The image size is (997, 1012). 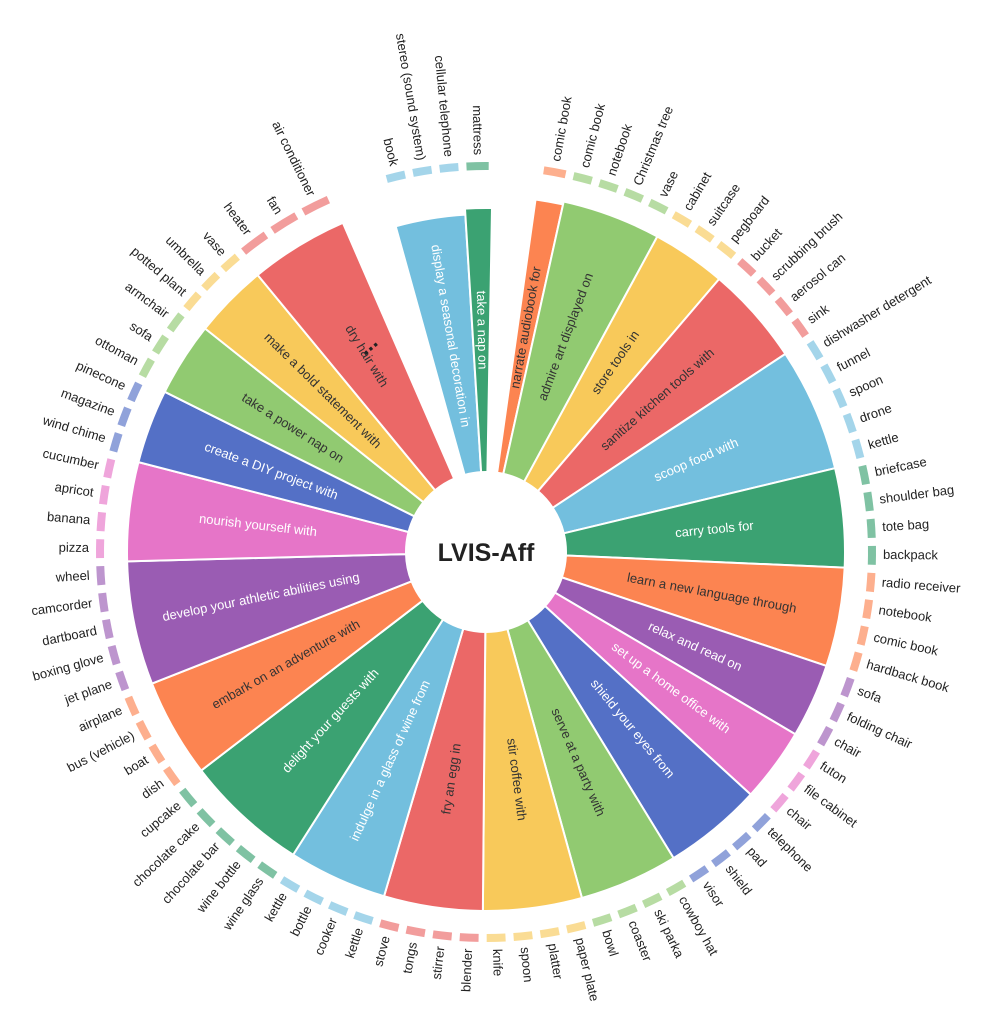 I want to click on object-label: stove, so click(x=382, y=951).